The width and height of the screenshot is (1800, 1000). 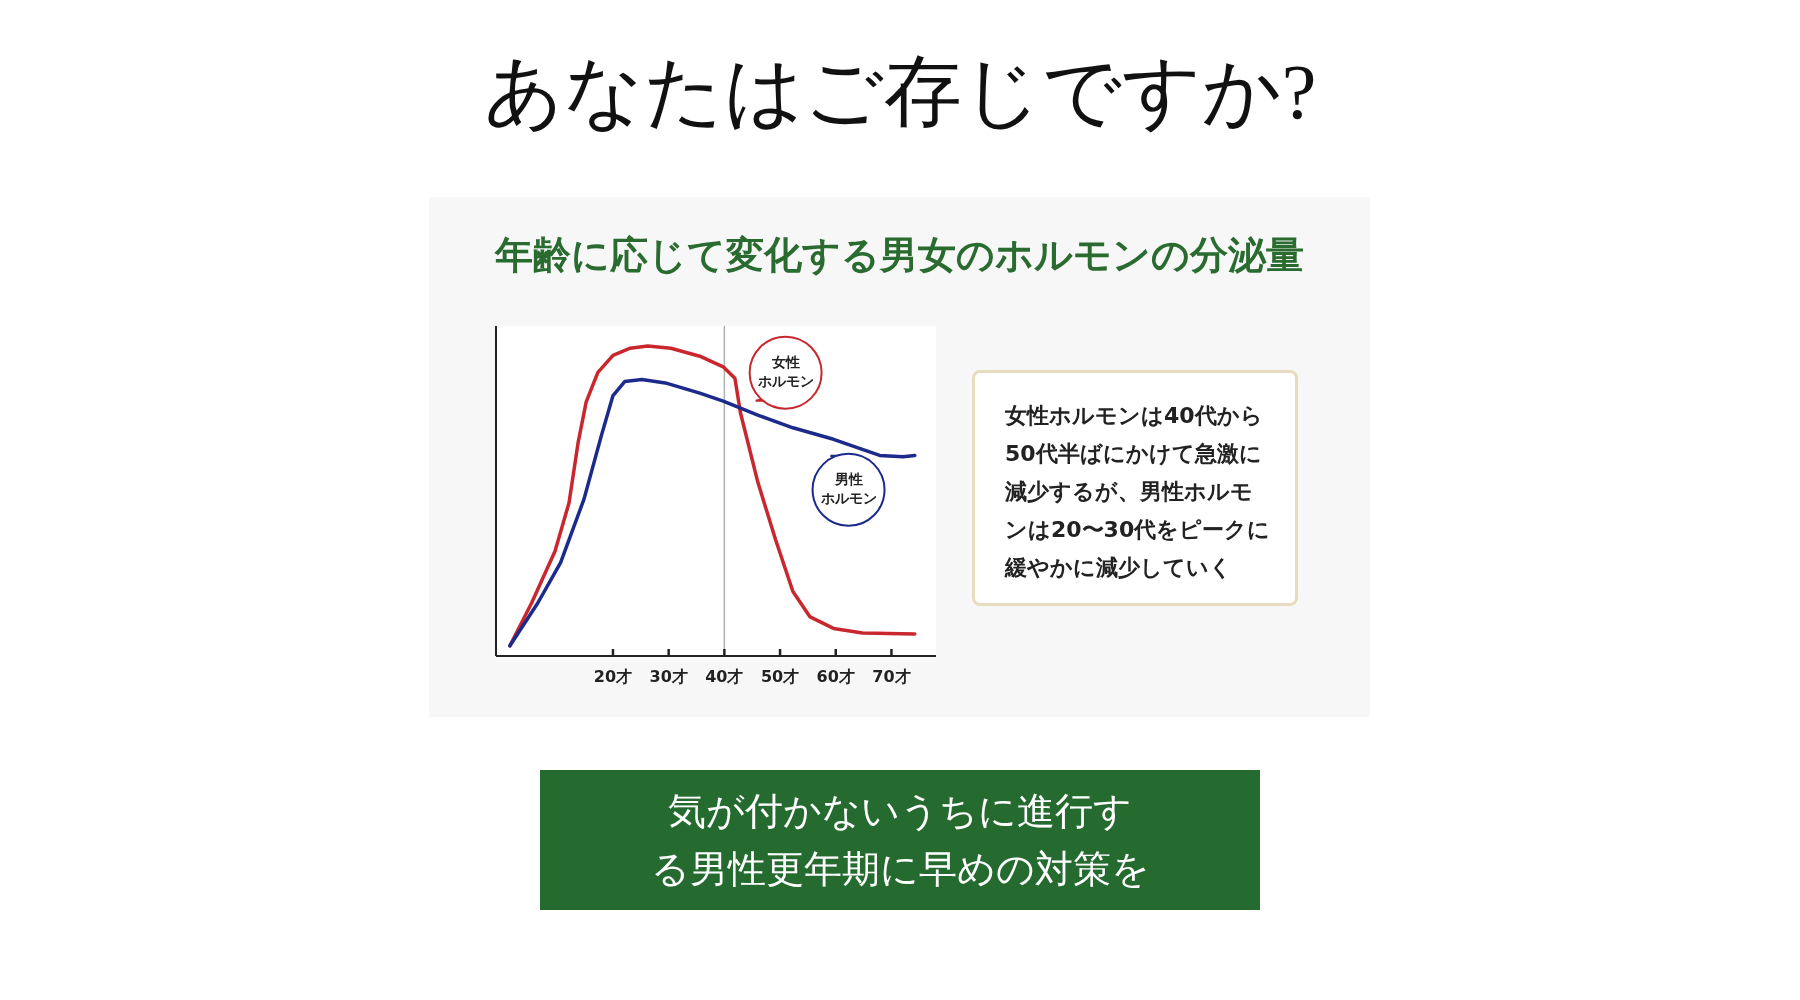 I want to click on x-tick-label: 30才, so click(x=668, y=676).